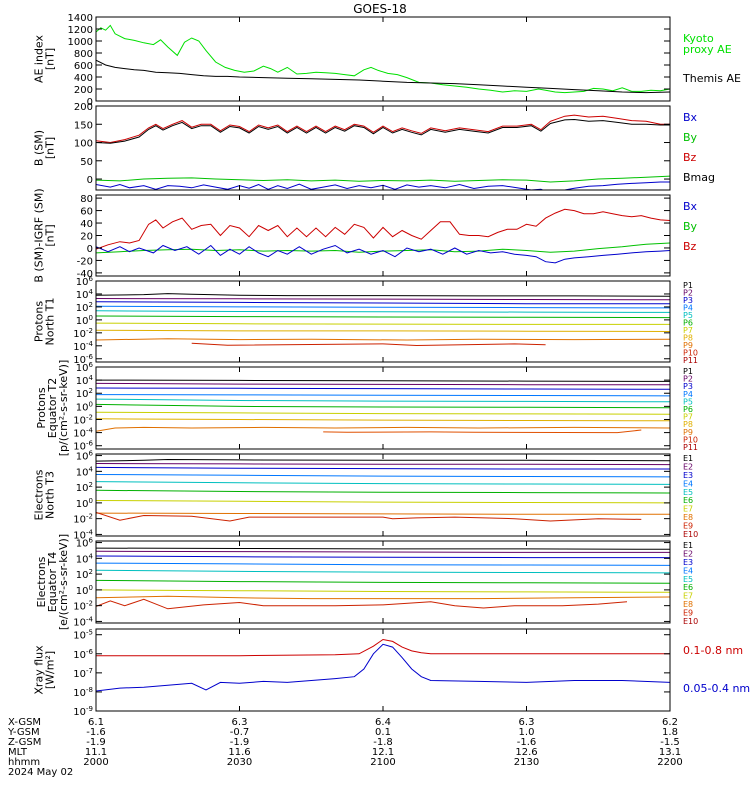 This screenshot has width=750, height=800. Describe the element at coordinates (688, 379) in the screenshot. I see `legend-entry: P2` at that location.